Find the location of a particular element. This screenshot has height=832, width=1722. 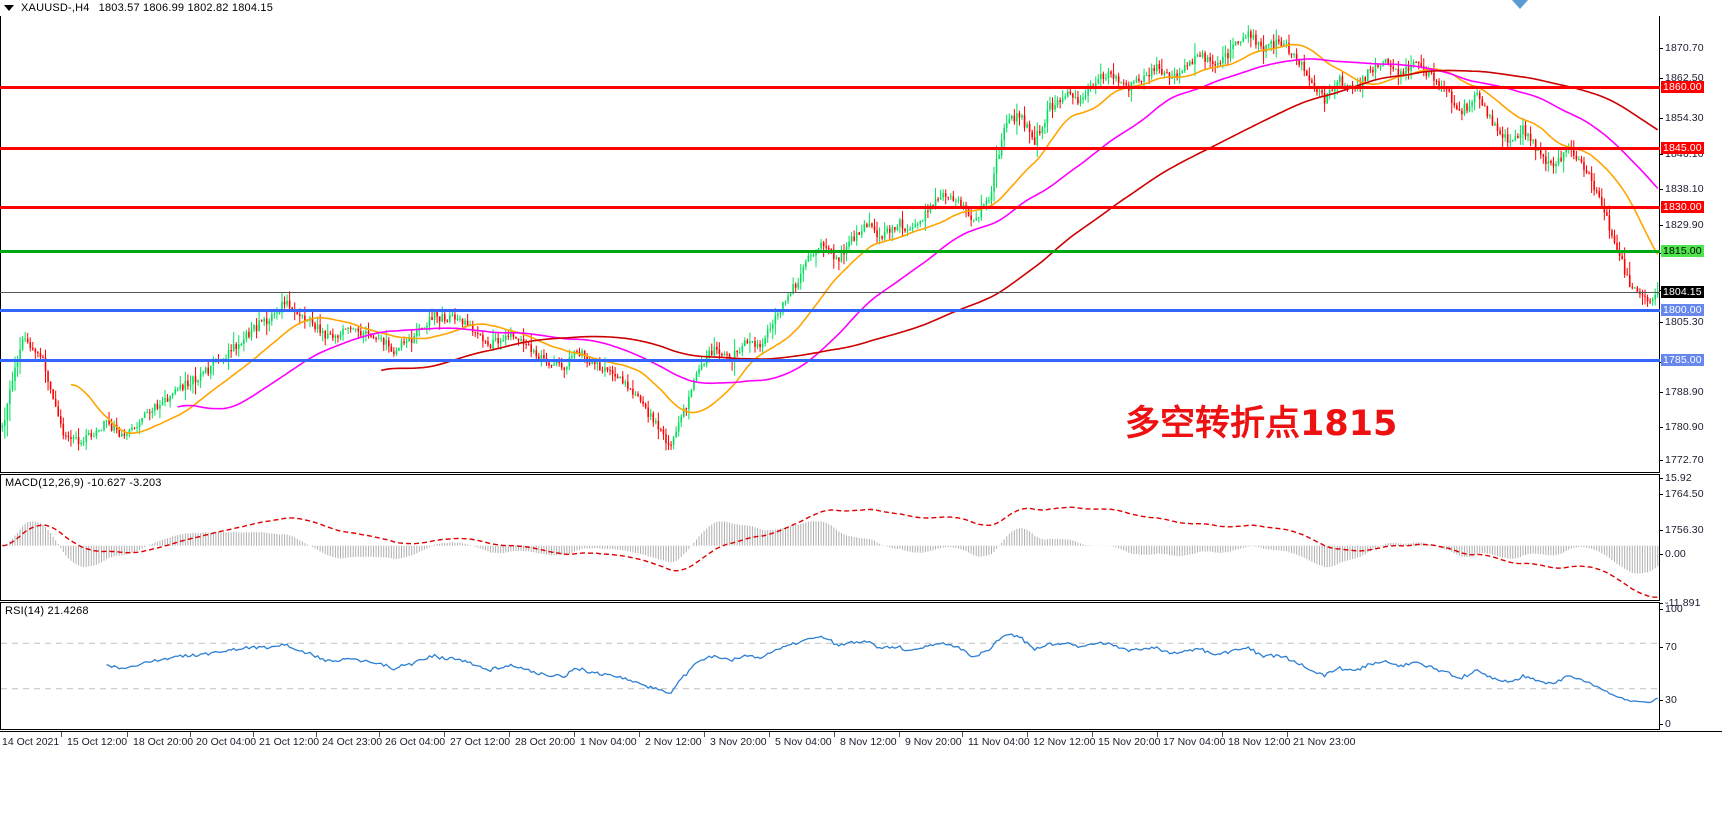

macd-axis-tick: 15.92 is located at coordinates (1676, 478).